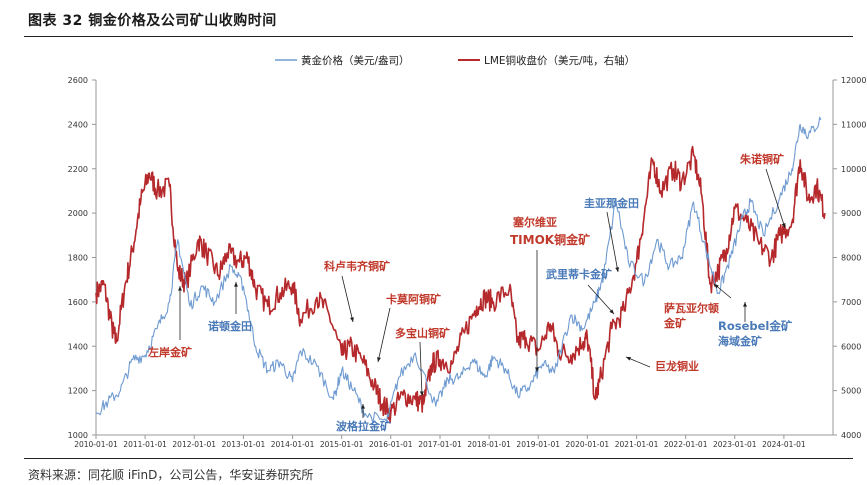 The height and width of the screenshot is (485, 867). I want to click on x-tick-label: 2012-01-01, so click(194, 444).